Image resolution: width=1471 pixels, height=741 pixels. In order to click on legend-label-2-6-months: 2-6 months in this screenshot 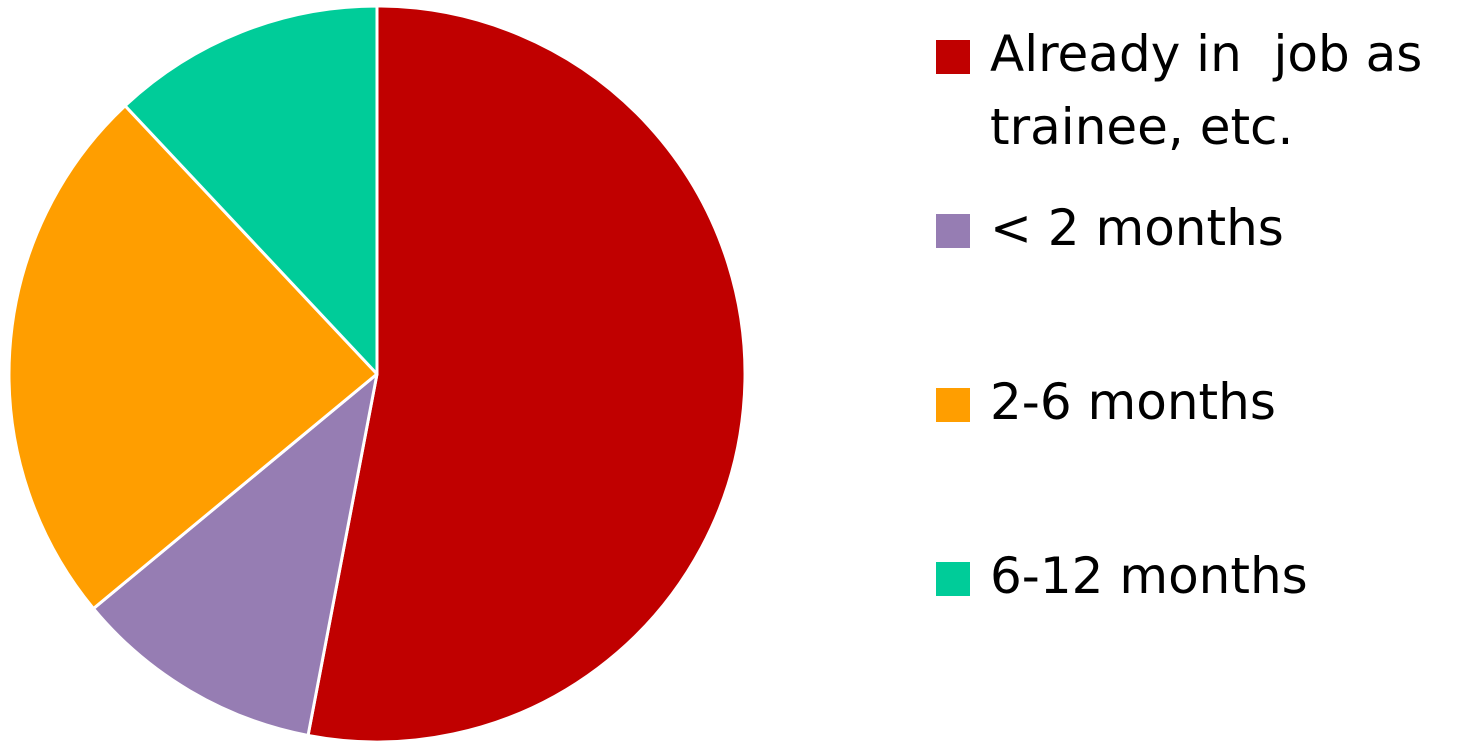, I will do `click(1133, 402)`.